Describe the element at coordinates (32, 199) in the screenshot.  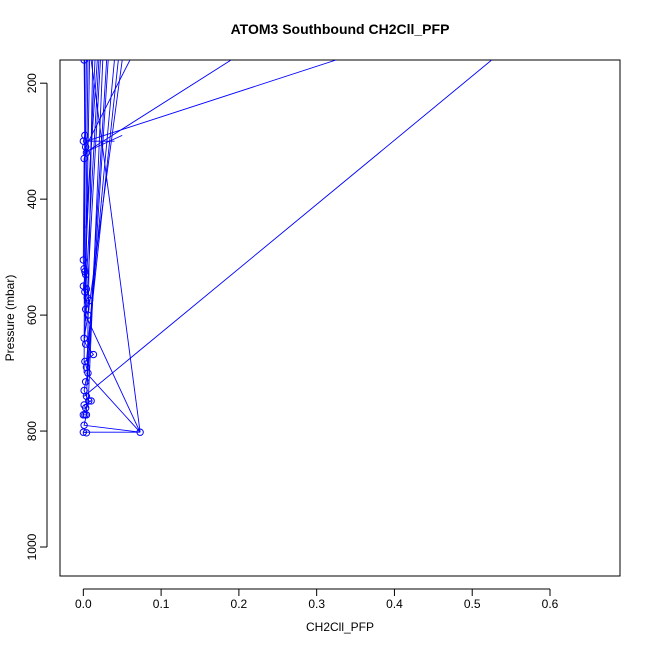
I see `y-tick-label: 400` at that location.